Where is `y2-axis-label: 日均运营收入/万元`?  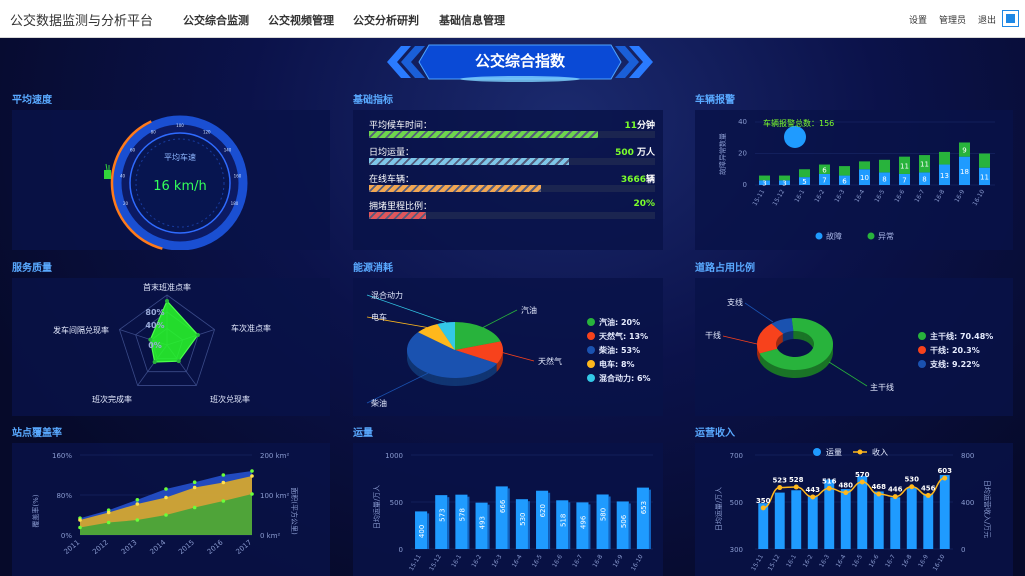
y2-axis-label: 日均运营收入/万元 is located at coordinates (987, 509).